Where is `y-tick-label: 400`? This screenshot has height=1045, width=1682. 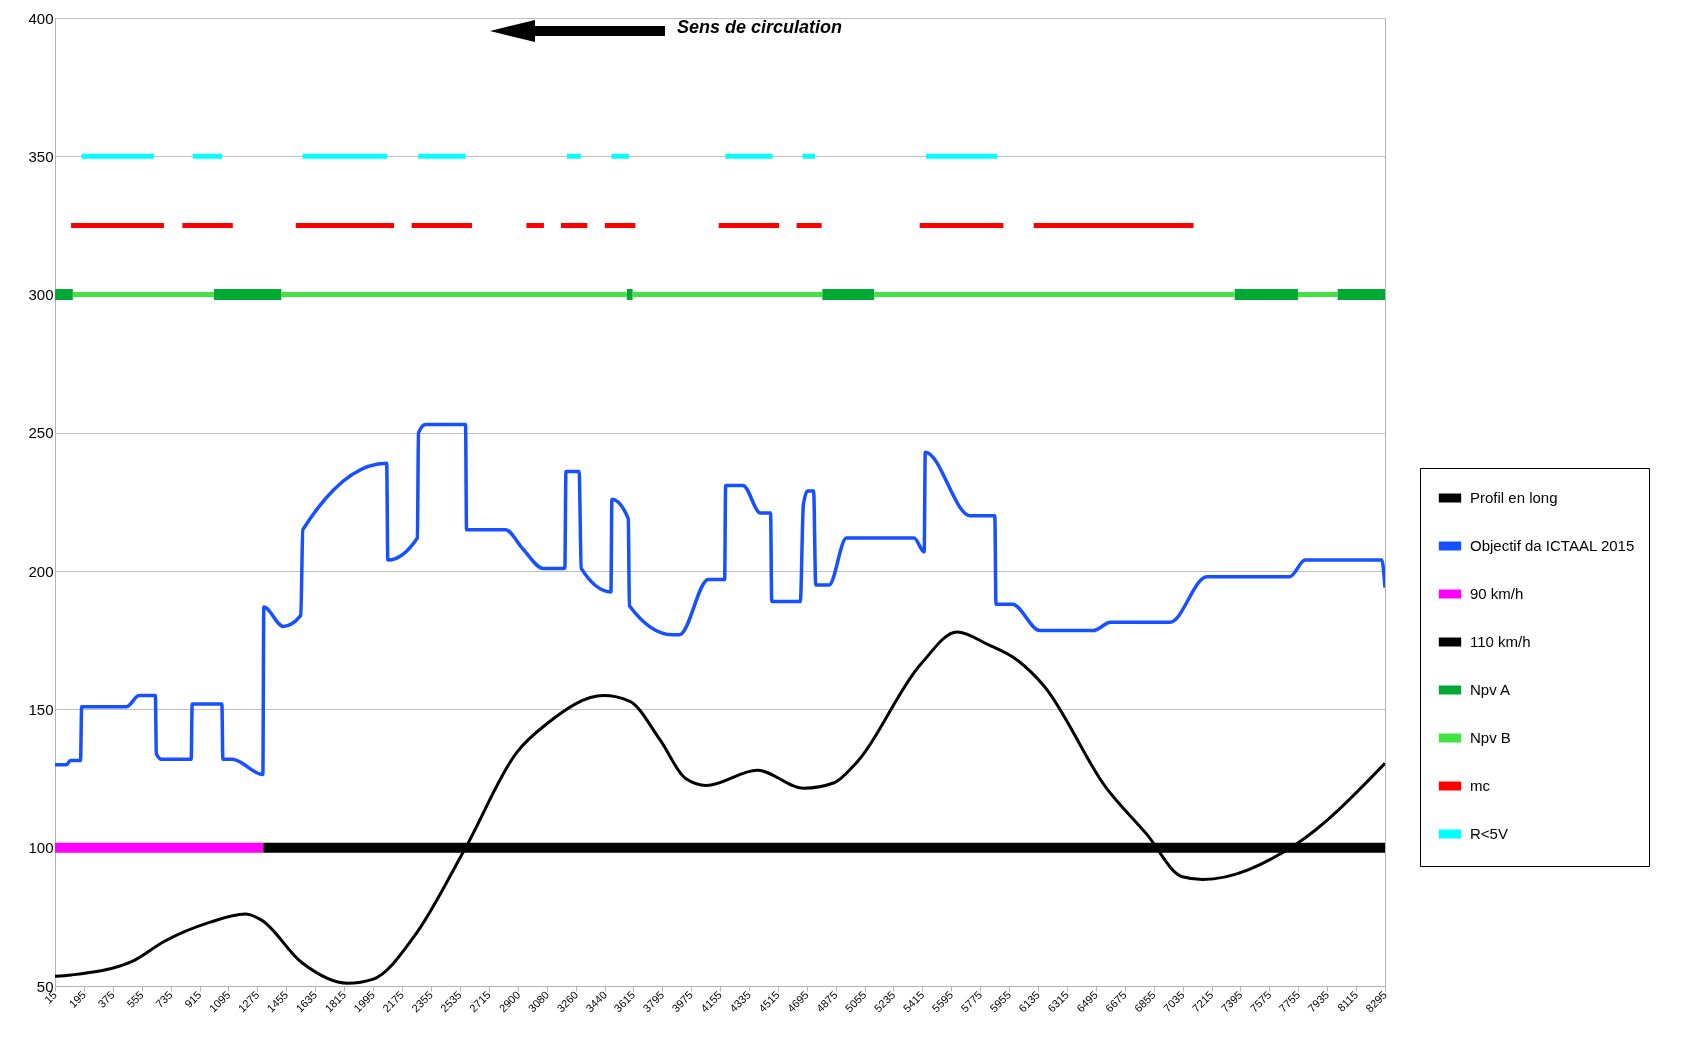
y-tick-label: 400 is located at coordinates (41, 18).